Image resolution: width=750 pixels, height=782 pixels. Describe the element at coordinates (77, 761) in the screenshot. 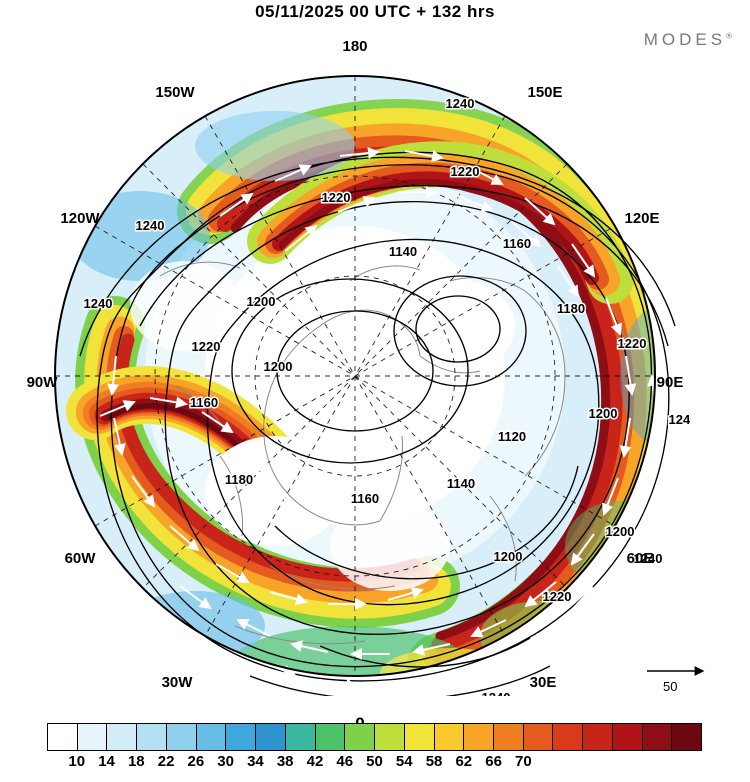

I see `colorbar-tick: 10` at that location.